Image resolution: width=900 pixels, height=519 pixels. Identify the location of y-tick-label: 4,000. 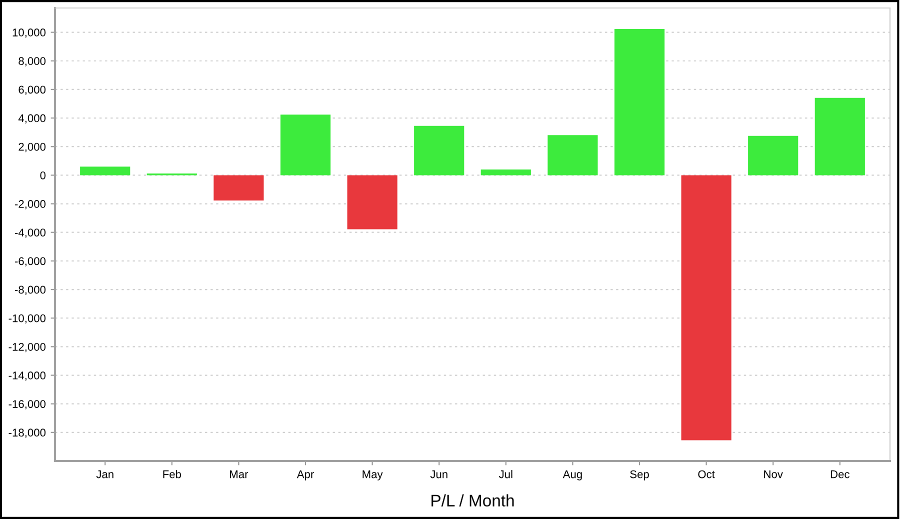
(32, 119).